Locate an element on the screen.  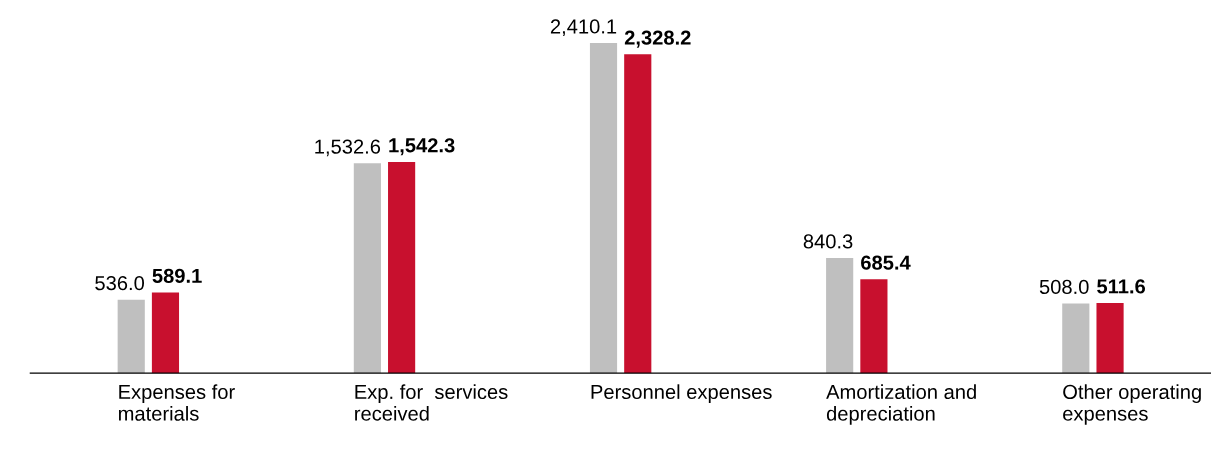
data-label: 840.3 is located at coordinates (828, 241).